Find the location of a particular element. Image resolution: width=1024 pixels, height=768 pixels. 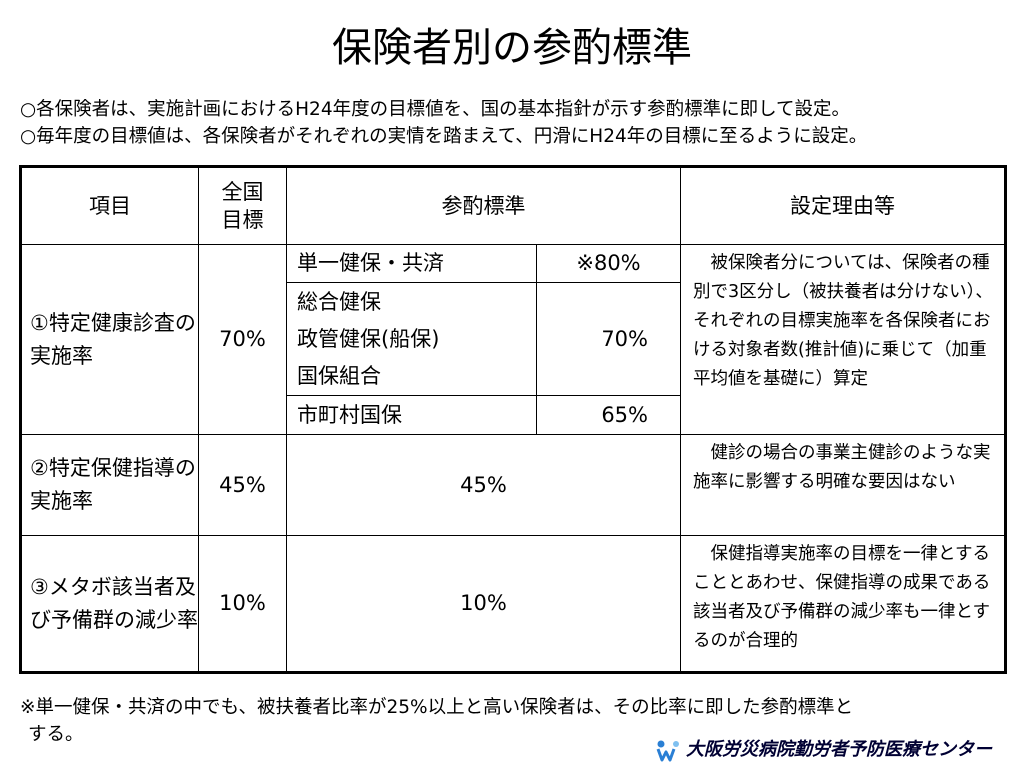

page-title: 保険者別の参酌標準 is located at coordinates (512, 48).